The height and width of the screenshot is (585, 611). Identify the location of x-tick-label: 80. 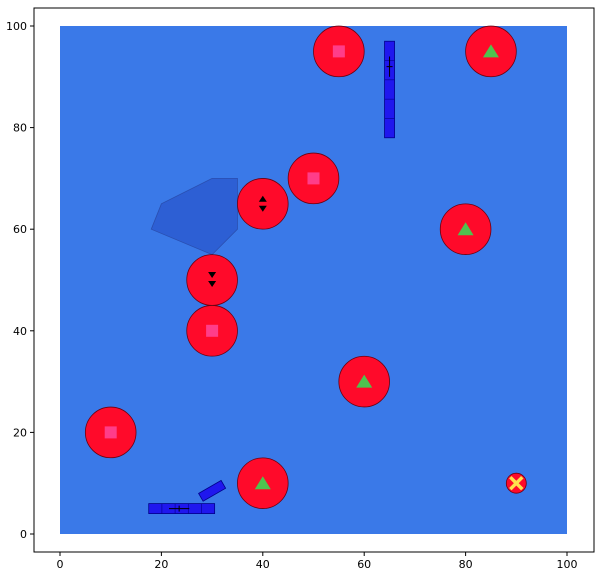
(466, 564).